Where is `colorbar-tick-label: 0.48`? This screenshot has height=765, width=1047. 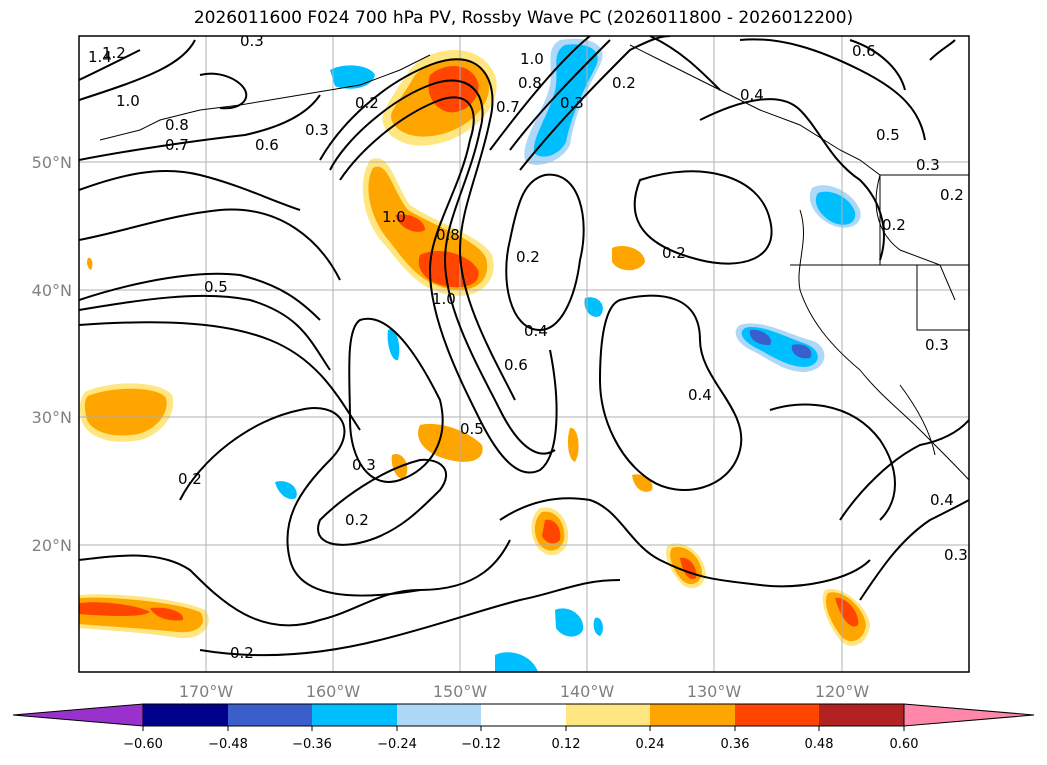
colorbar-tick-label: 0.48 is located at coordinates (819, 744).